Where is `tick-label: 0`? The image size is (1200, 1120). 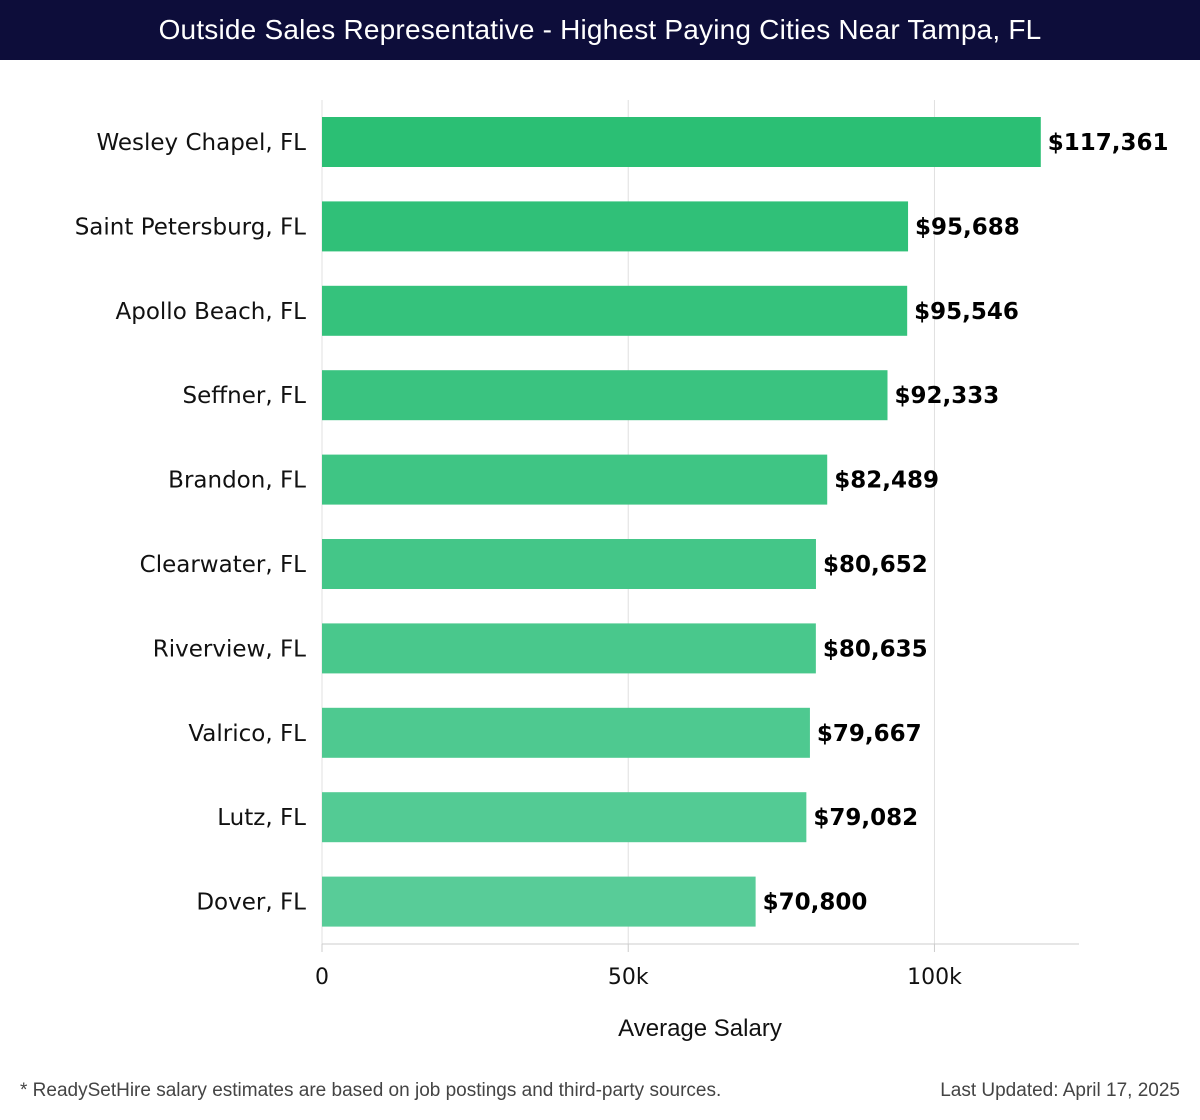 tick-label: 0 is located at coordinates (322, 977).